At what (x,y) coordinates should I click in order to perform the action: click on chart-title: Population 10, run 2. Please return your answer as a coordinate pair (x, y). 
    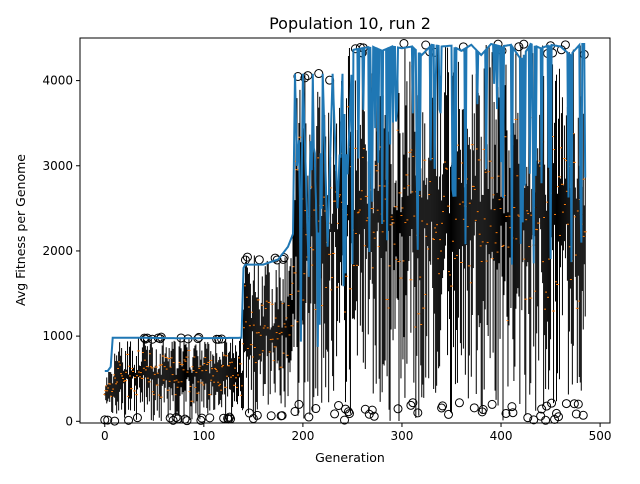
    Looking at the image, I should click on (350, 23).